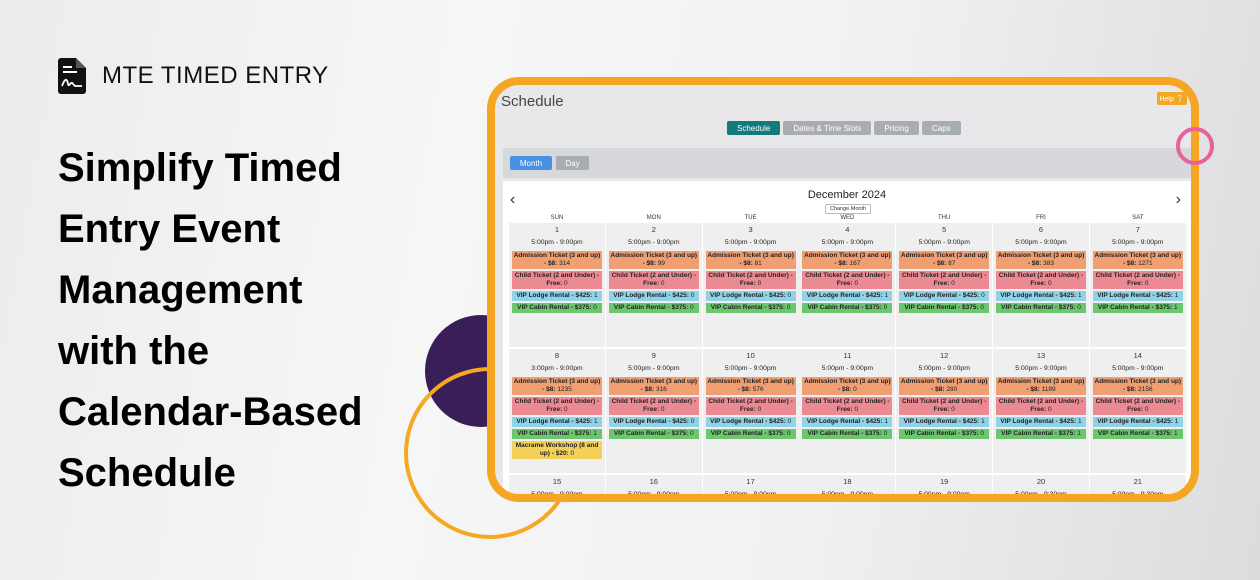 This screenshot has height=580, width=1260. Describe the element at coordinates (1137, 486) in the screenshot. I see `calendar-day-cell: 21 5:00pm - 9:30pm` at that location.